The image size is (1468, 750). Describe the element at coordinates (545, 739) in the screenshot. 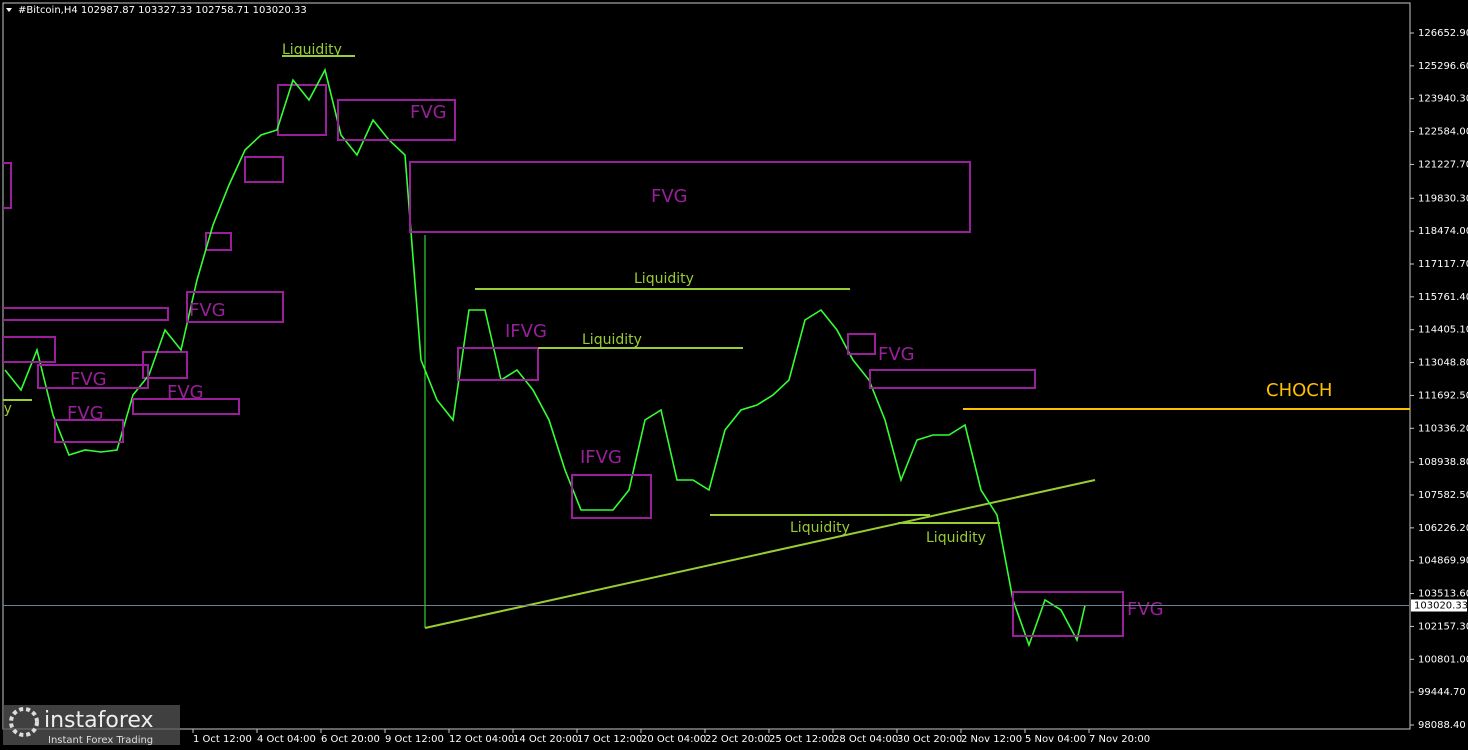

I see `x-tick-label: 14 Oct 20:00` at that location.